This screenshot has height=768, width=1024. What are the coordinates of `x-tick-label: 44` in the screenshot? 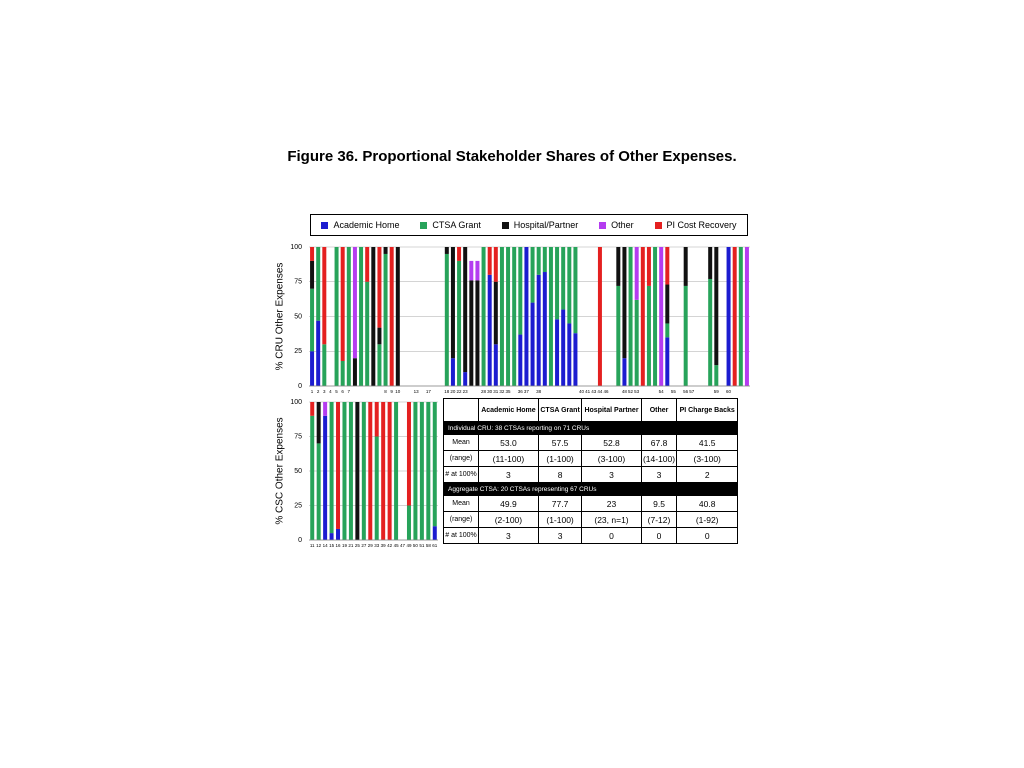 It's located at (600, 391).